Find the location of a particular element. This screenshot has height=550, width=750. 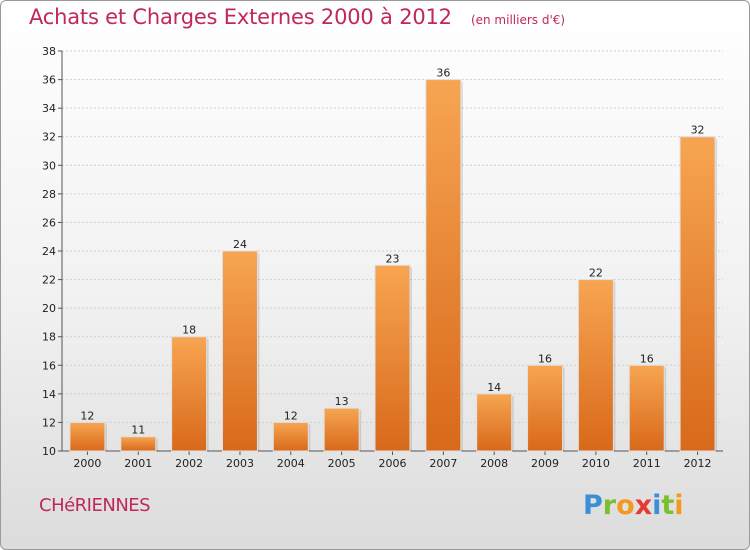

data-label: 23 is located at coordinates (393, 258).